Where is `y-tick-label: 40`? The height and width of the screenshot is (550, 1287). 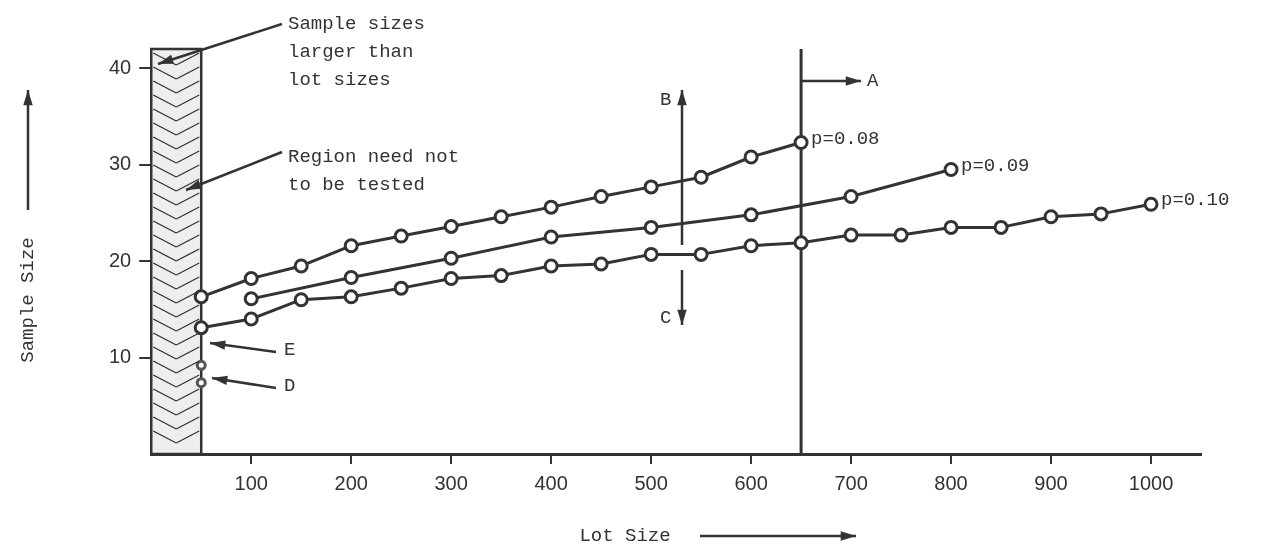 y-tick-label: 40 is located at coordinates (120, 66).